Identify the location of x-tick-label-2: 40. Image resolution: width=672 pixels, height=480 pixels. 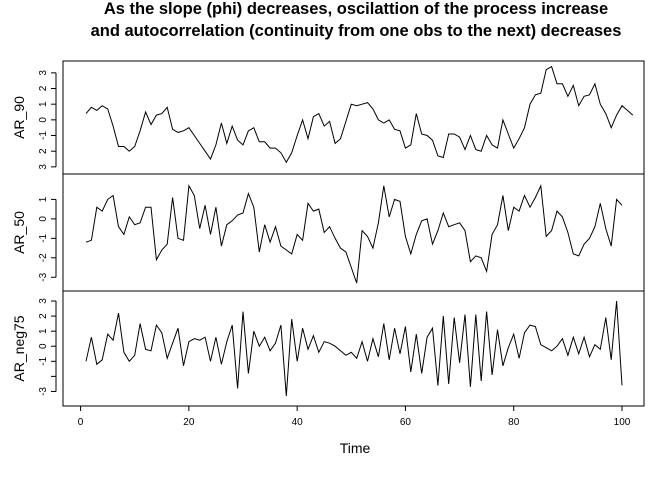
(298, 422).